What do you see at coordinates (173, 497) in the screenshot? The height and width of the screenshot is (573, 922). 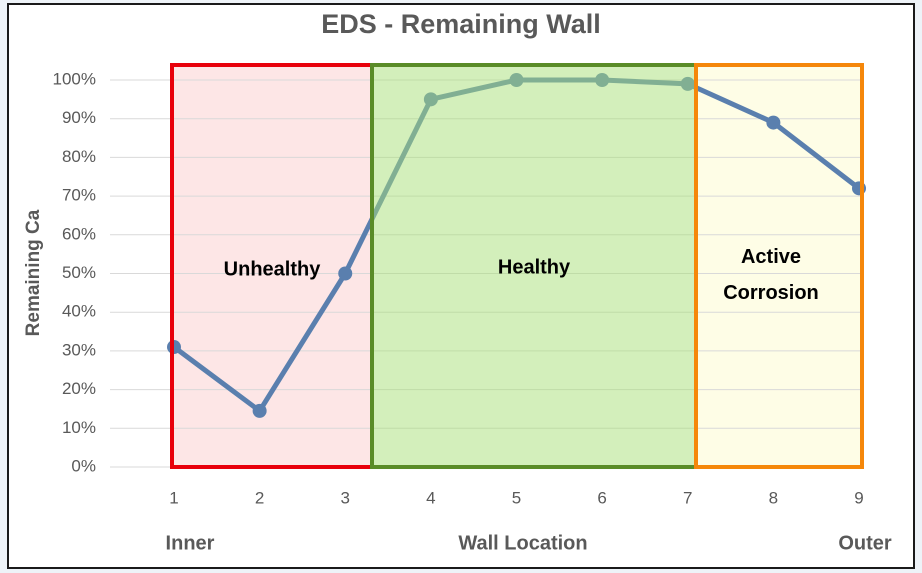 I see `x-tick-label: 1` at bounding box center [173, 497].